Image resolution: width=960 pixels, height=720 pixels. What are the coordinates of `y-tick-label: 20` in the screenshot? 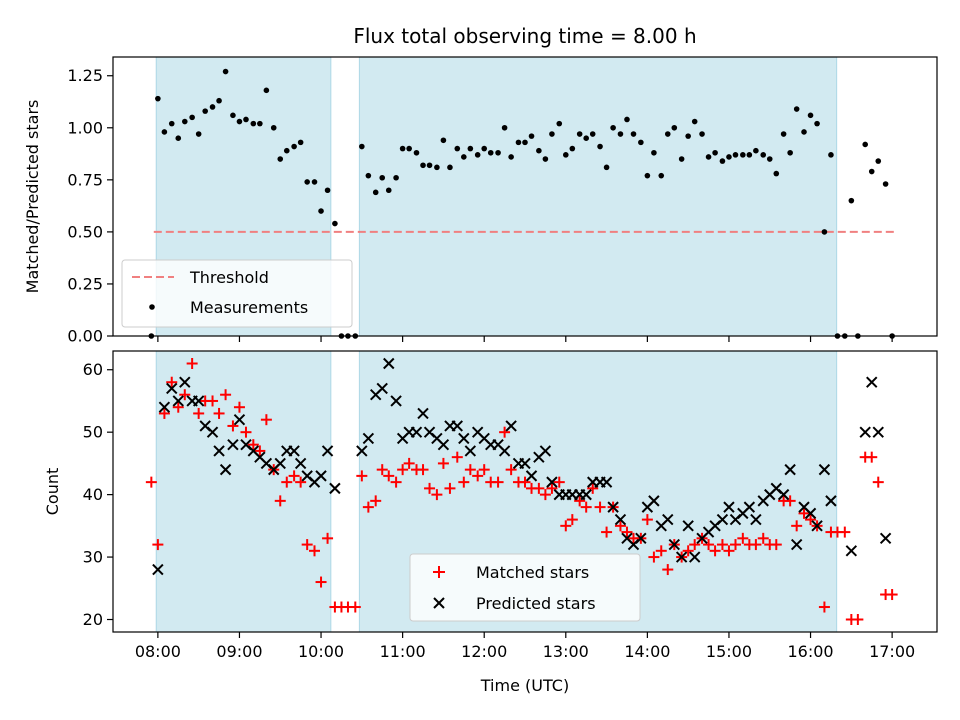 It's located at (93, 619).